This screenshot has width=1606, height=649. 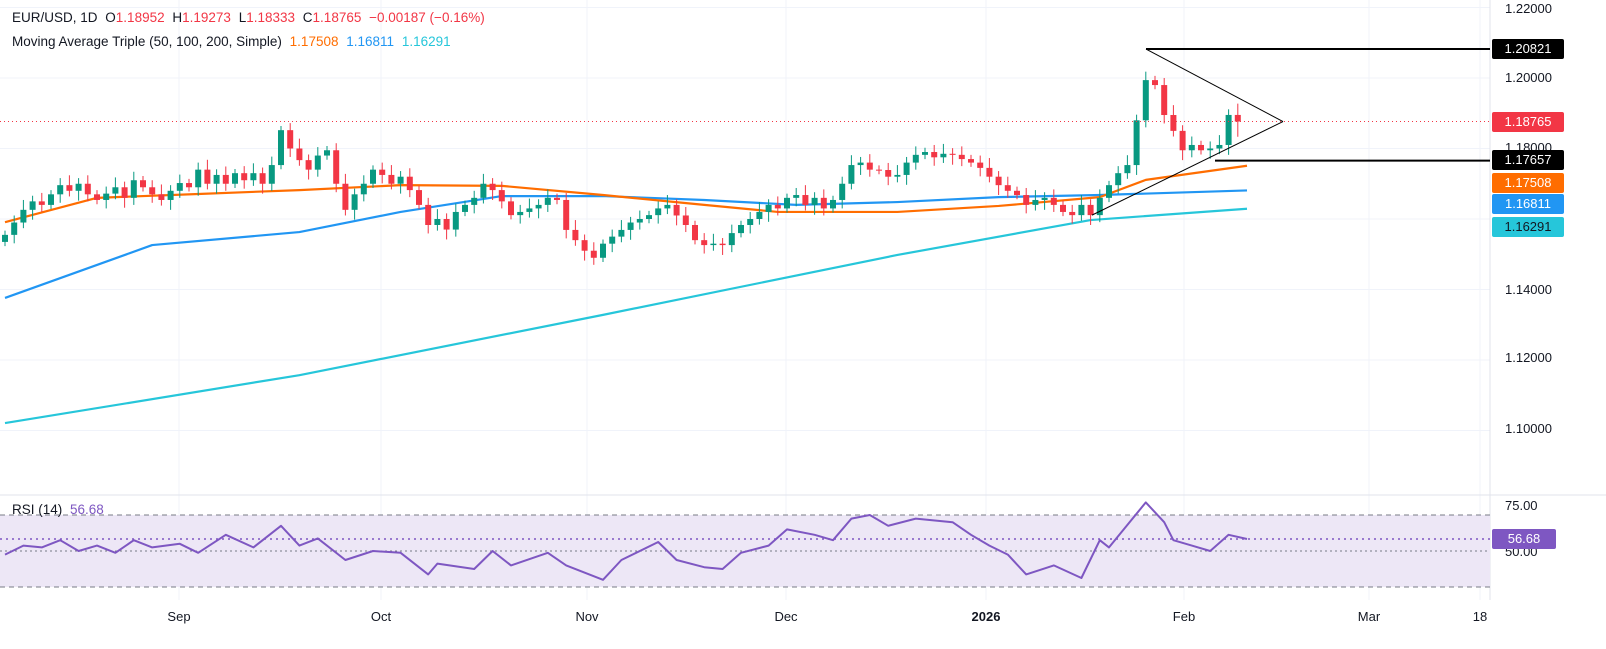 I want to click on rsi-value: 56.68, so click(x=87, y=509).